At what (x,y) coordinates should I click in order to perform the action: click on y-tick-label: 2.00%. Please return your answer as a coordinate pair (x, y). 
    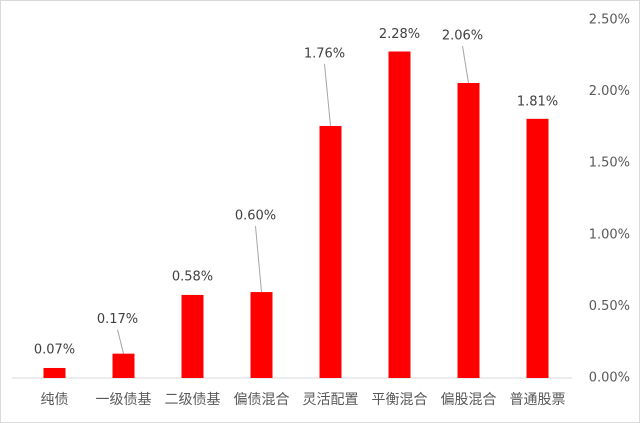
    Looking at the image, I should click on (609, 91).